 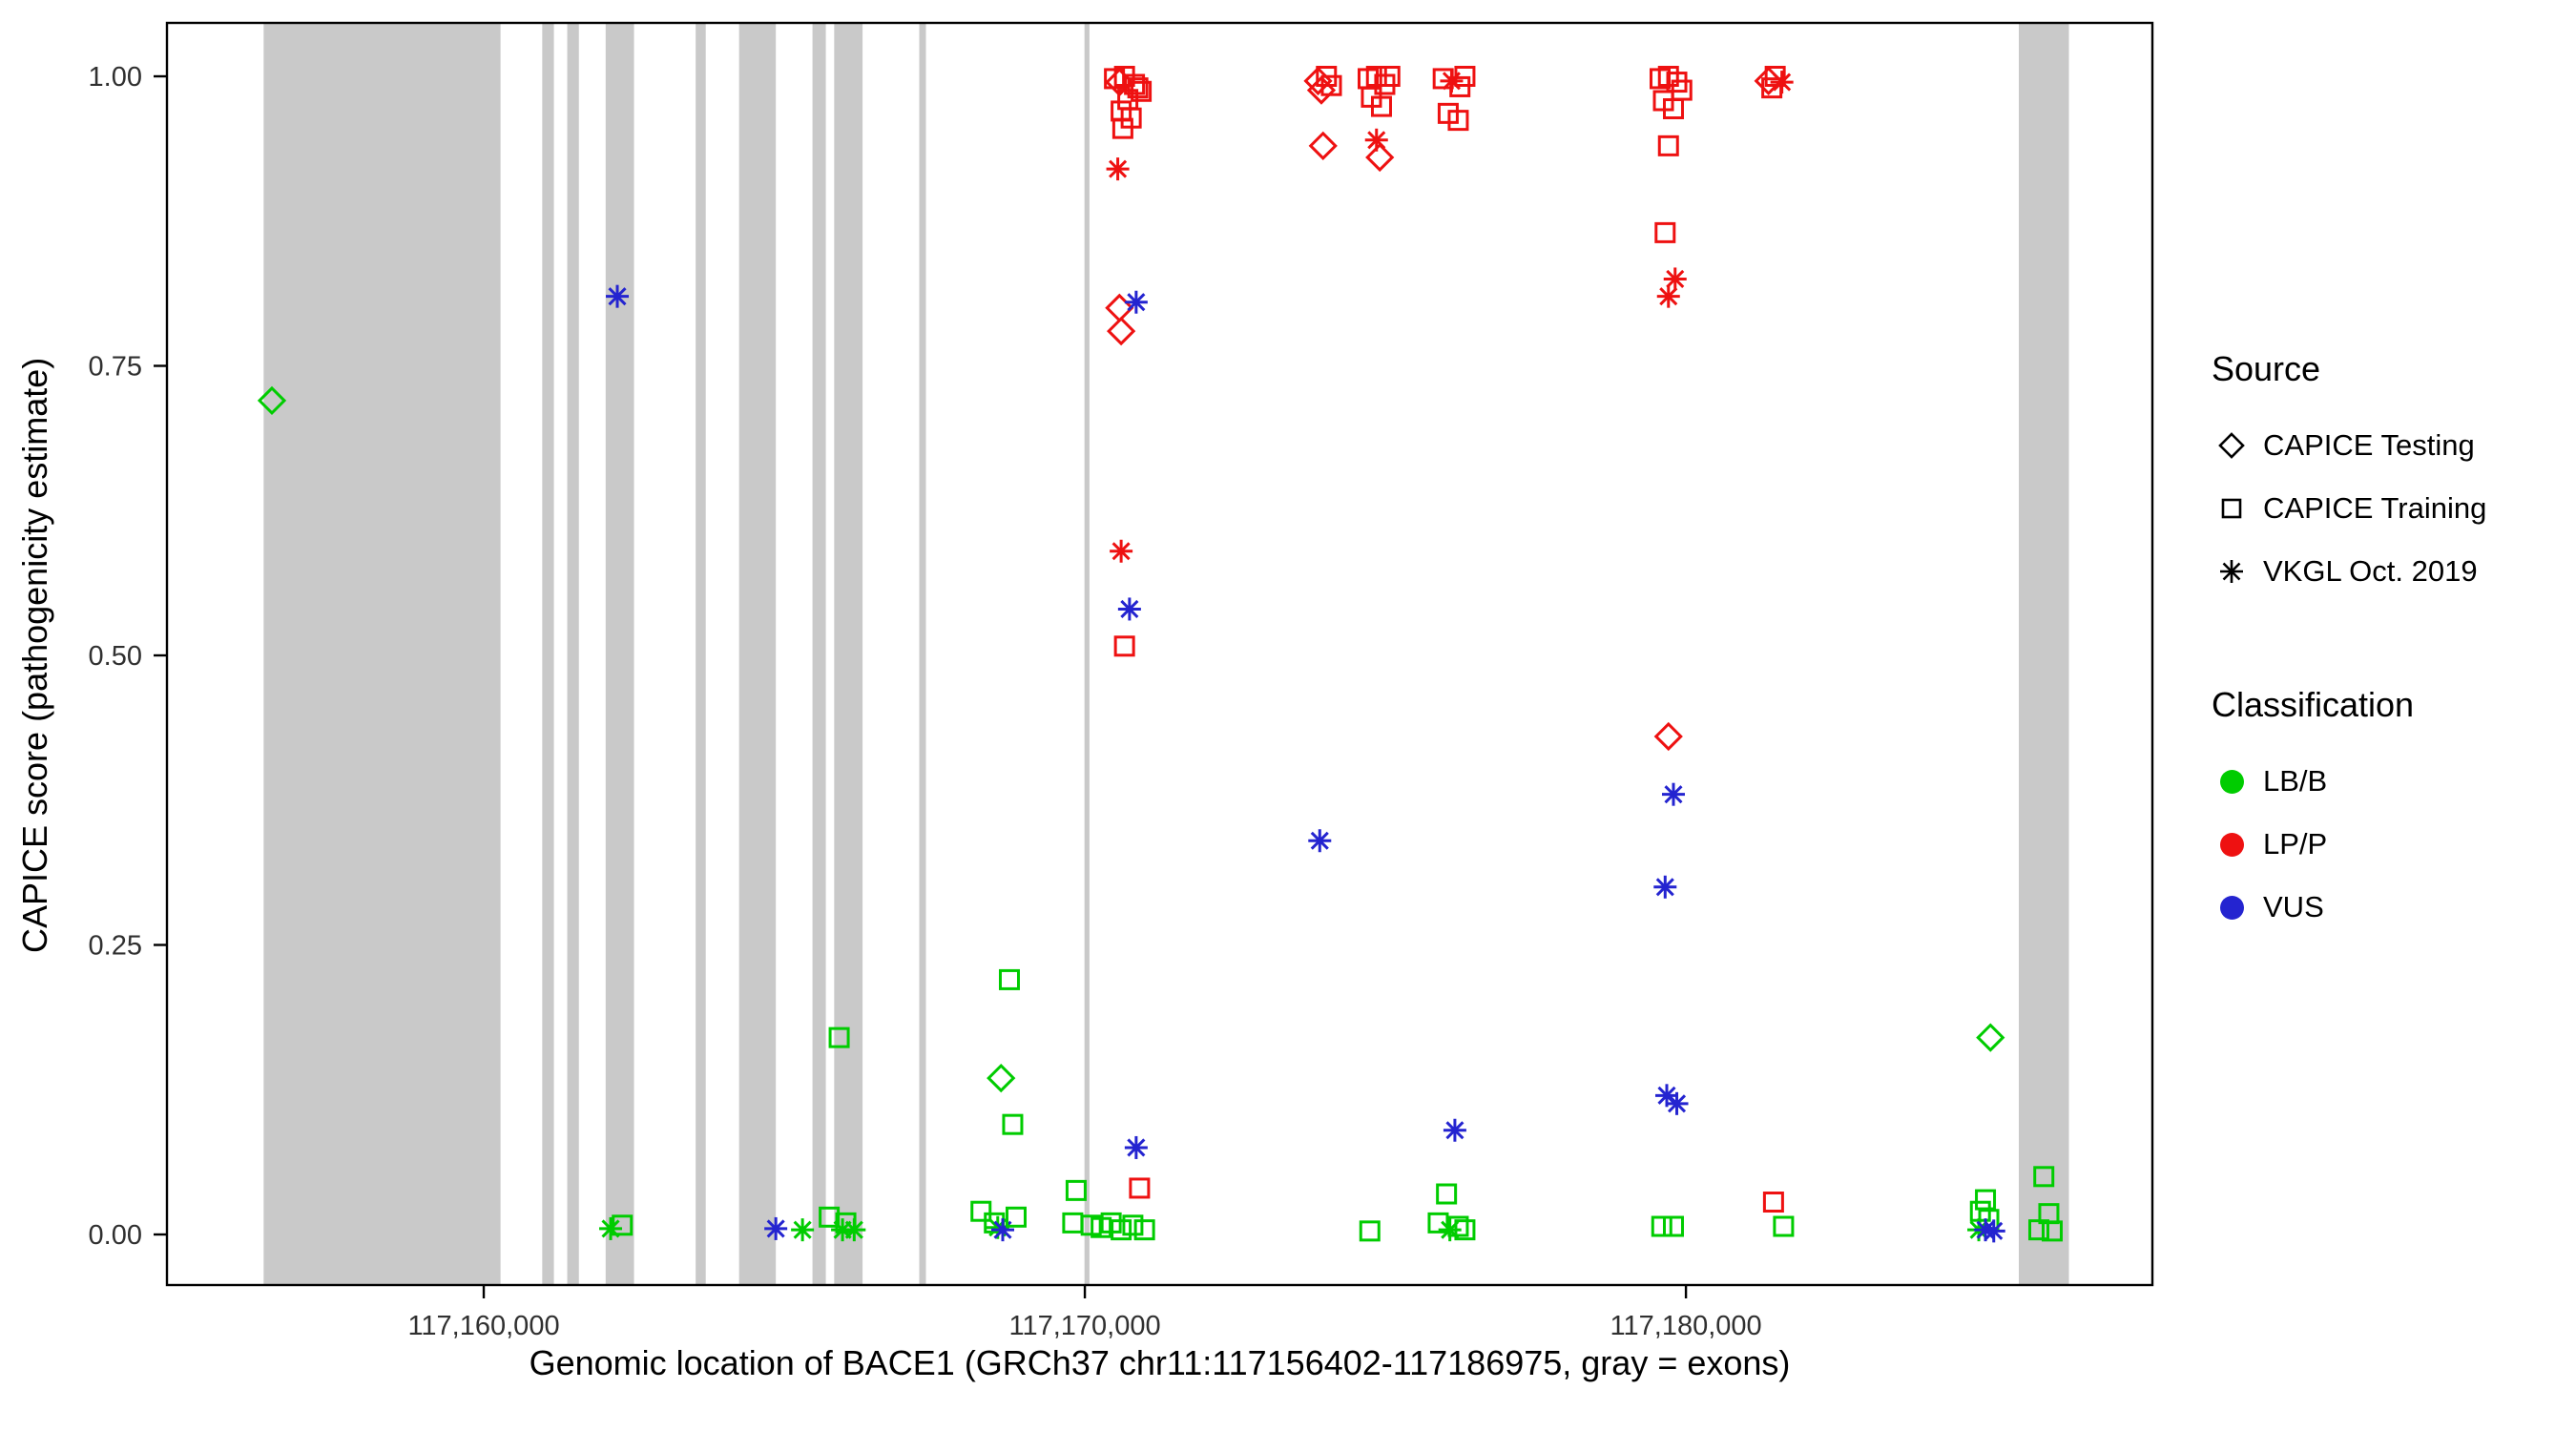 What do you see at coordinates (34, 655) in the screenshot?
I see `y-axis-title: CAPICE score (pathogenicity estimate)` at bounding box center [34, 655].